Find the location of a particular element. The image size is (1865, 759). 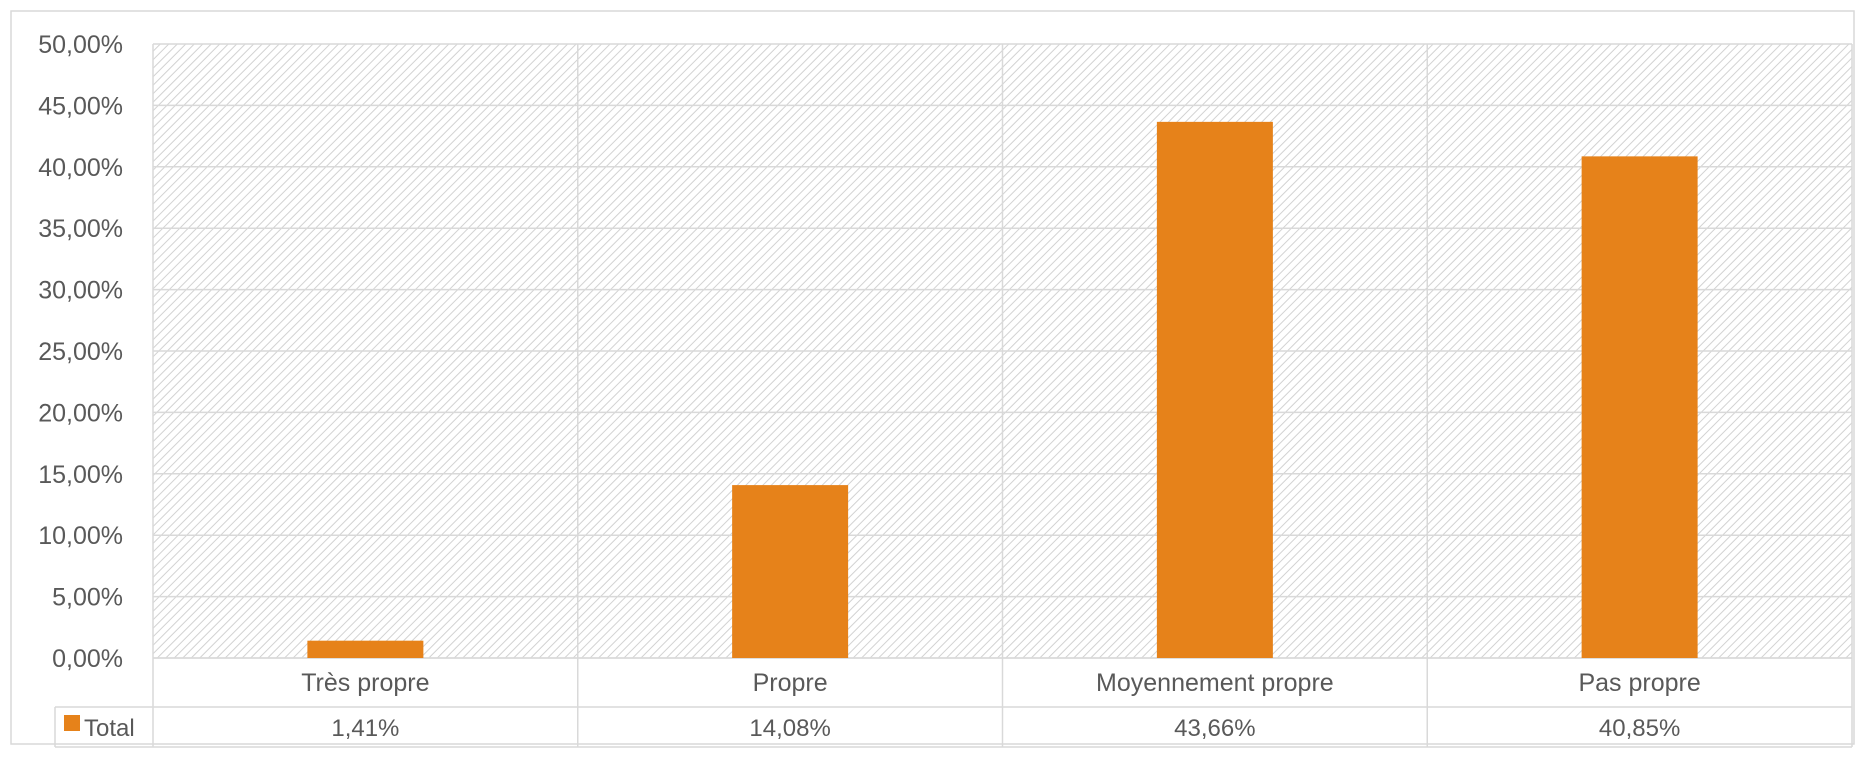

category-label: Moyennement propre is located at coordinates (1215, 683).